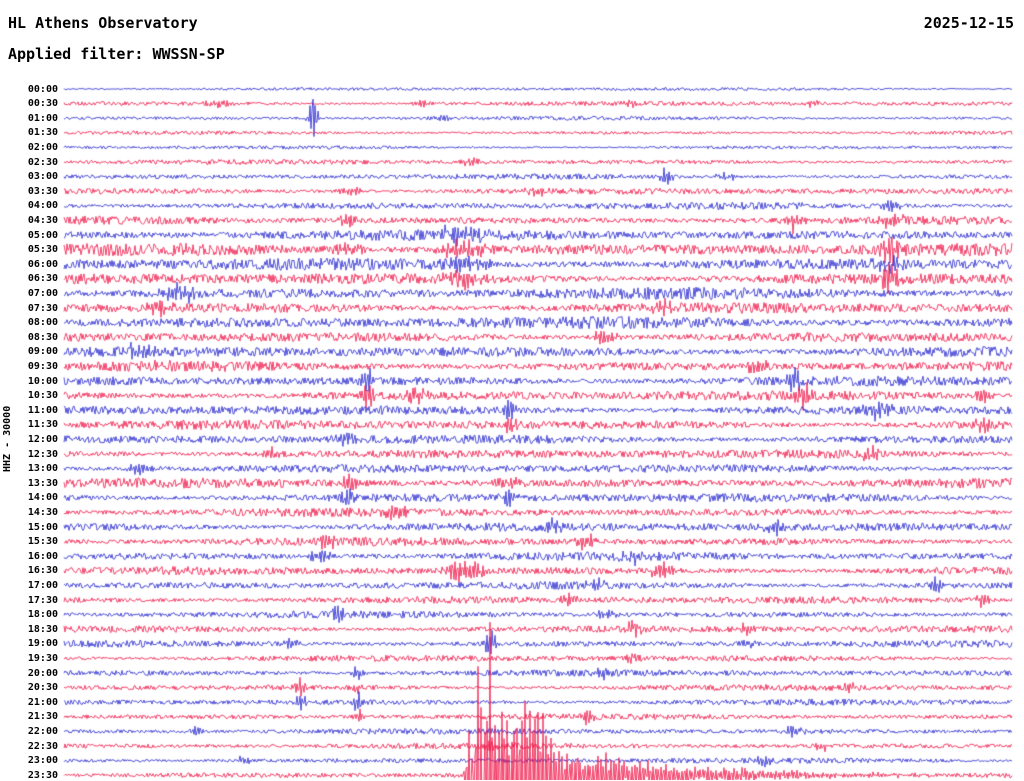 This screenshot has height=781, width=1024. What do you see at coordinates (42, 191) in the screenshot?
I see `trace-time-label: 03:30` at bounding box center [42, 191].